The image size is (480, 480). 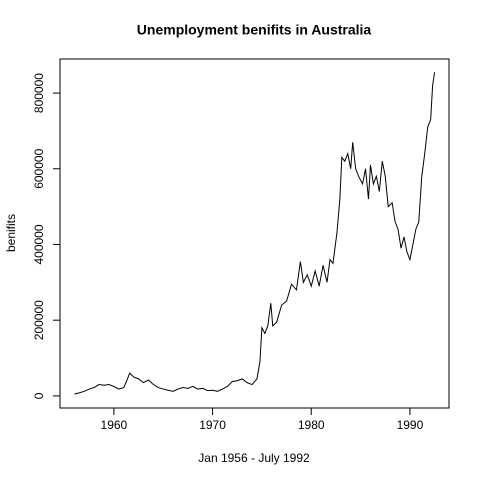 I want to click on y-tick-label: 600000, so click(x=39, y=168).